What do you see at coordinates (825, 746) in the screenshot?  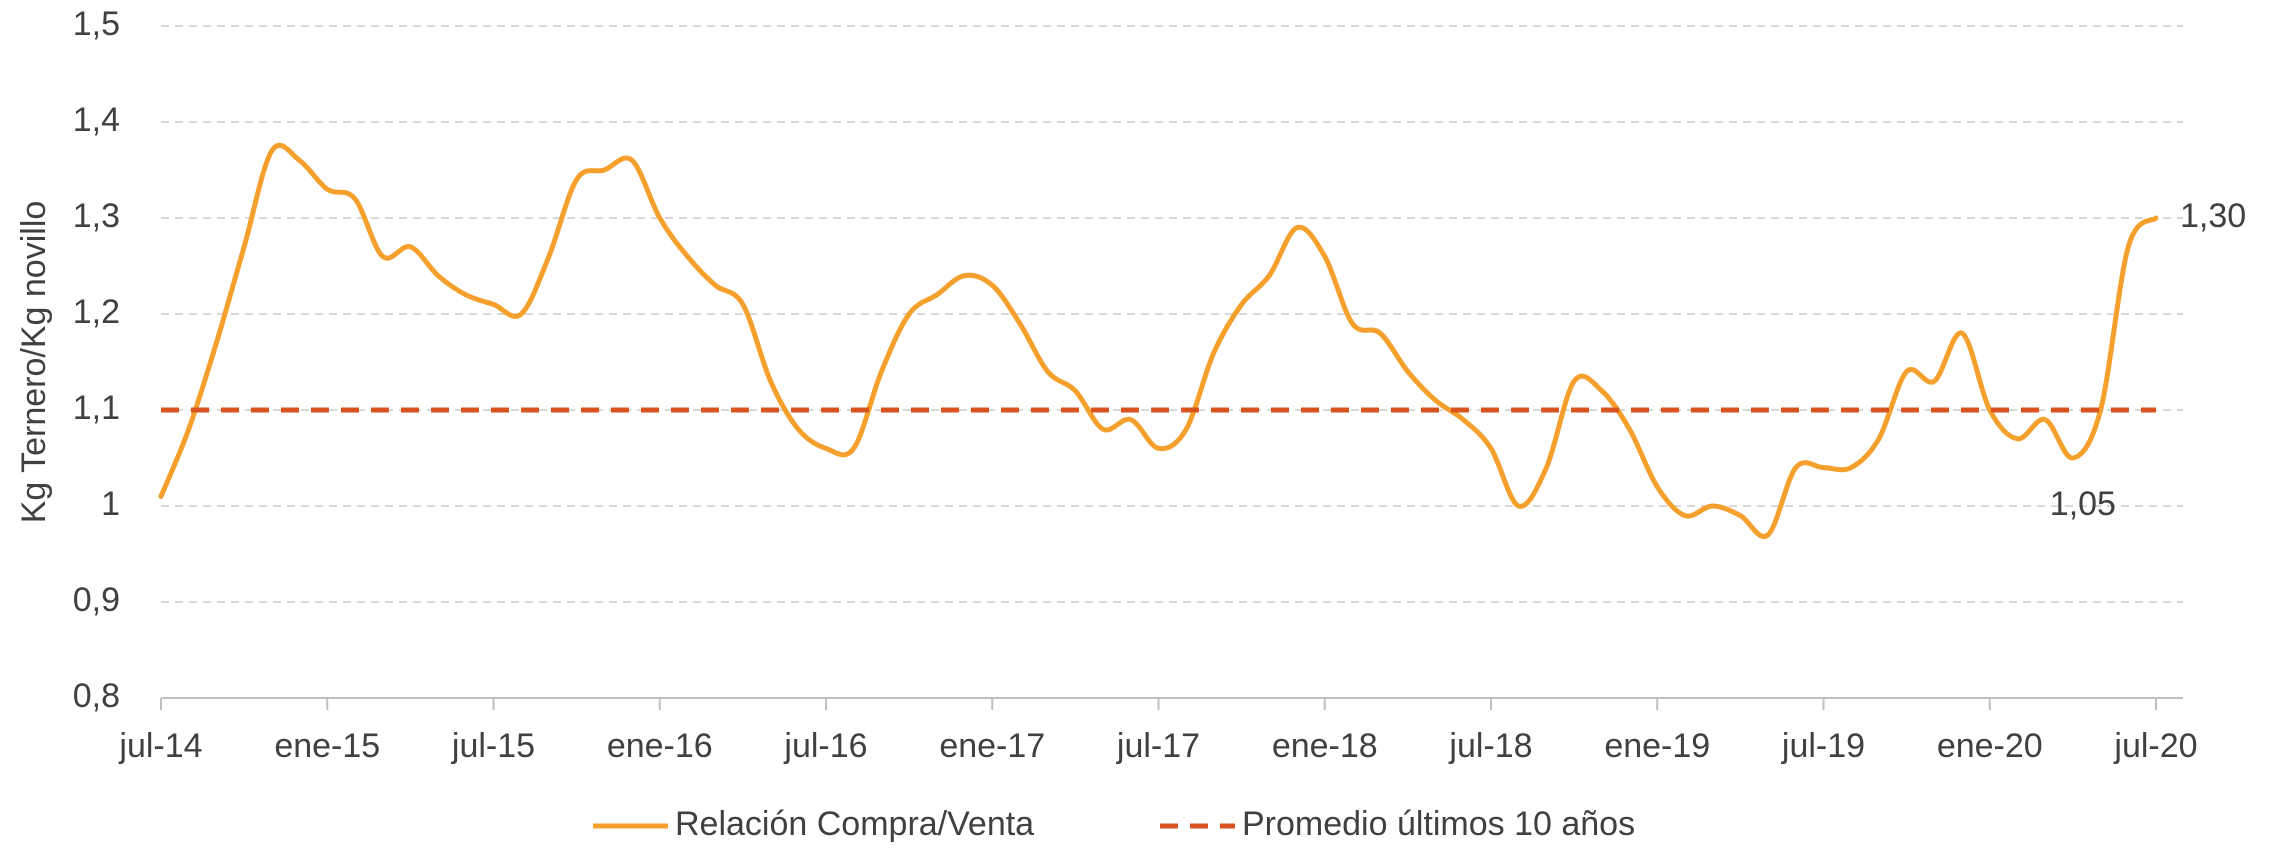 I see `x-tick-label: jul-16` at bounding box center [825, 746].